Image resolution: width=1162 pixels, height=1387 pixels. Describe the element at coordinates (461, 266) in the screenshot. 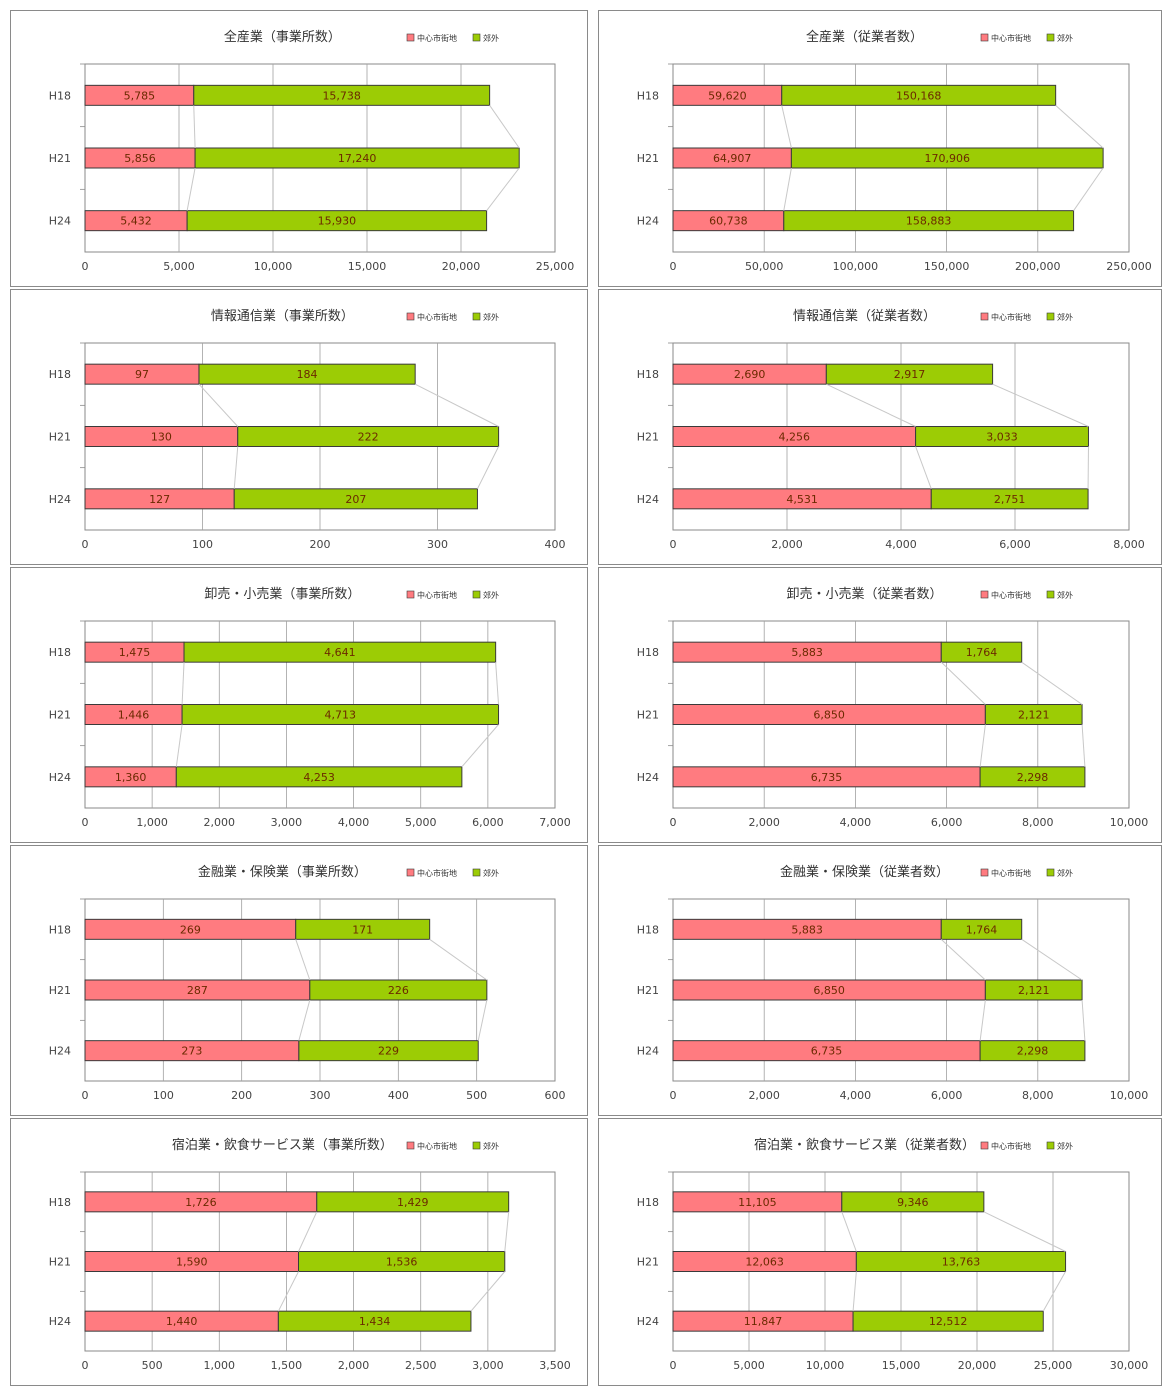

I see `x-tick-label: 20,000` at that location.